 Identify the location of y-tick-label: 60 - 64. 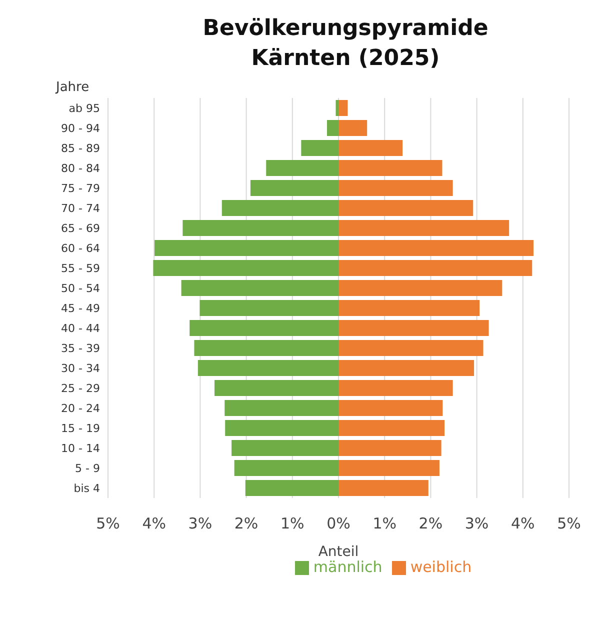
(80, 248).